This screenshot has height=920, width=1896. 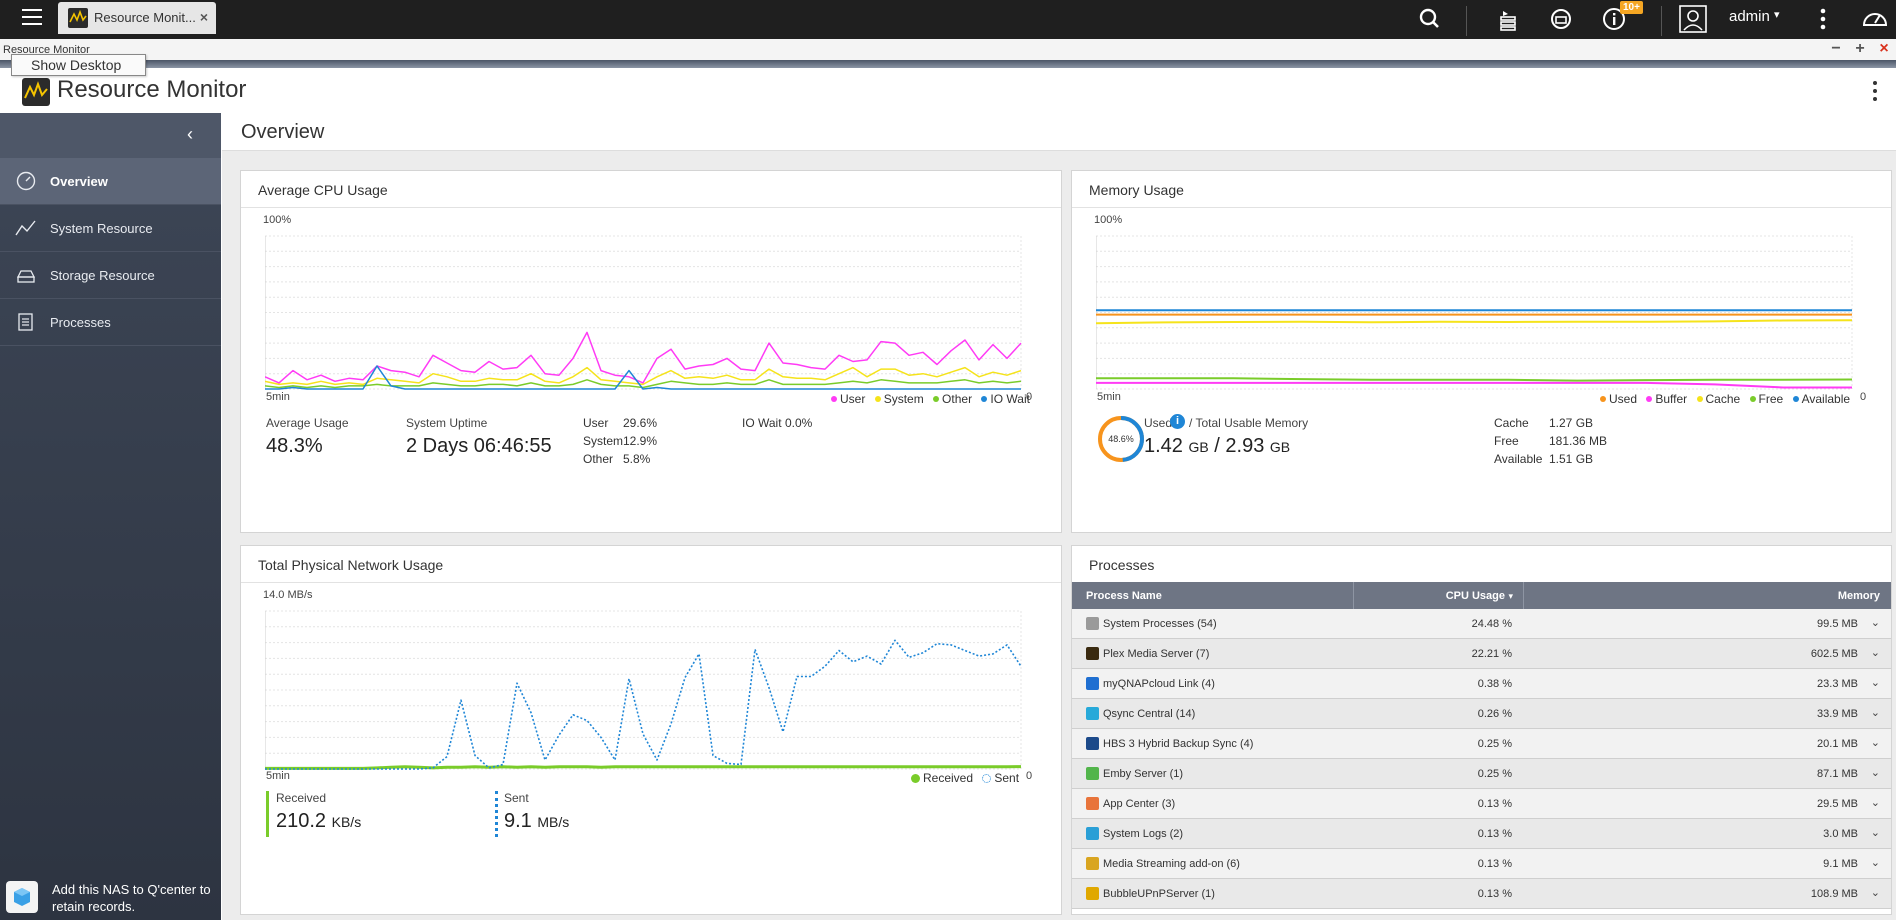 What do you see at coordinates (277, 220) in the screenshot?
I see `y-axis-max-label: 100%` at bounding box center [277, 220].